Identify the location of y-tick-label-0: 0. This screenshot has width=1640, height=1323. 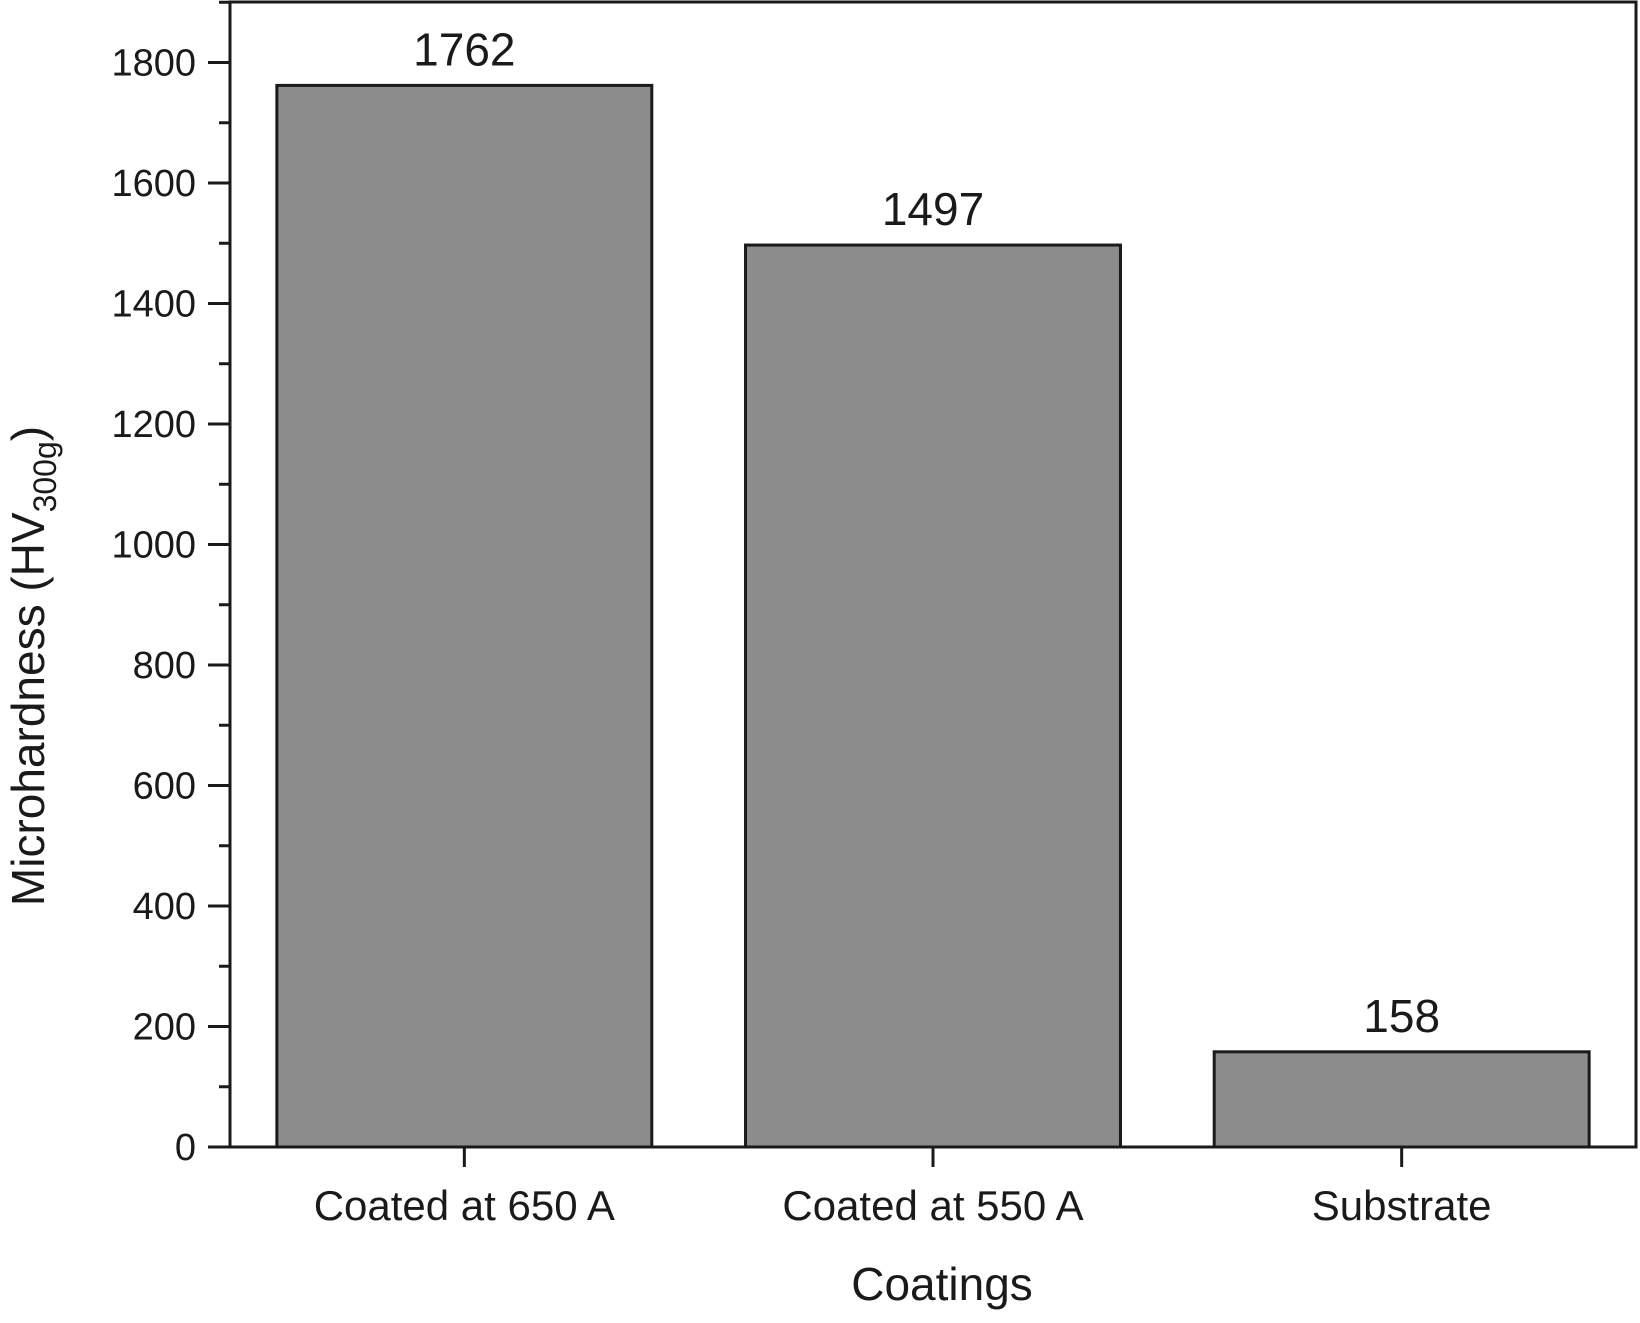
(185, 1148).